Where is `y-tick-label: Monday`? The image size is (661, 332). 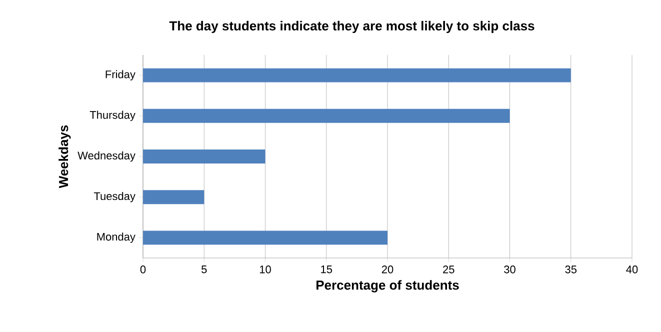 y-tick-label: Monday is located at coordinates (116, 237).